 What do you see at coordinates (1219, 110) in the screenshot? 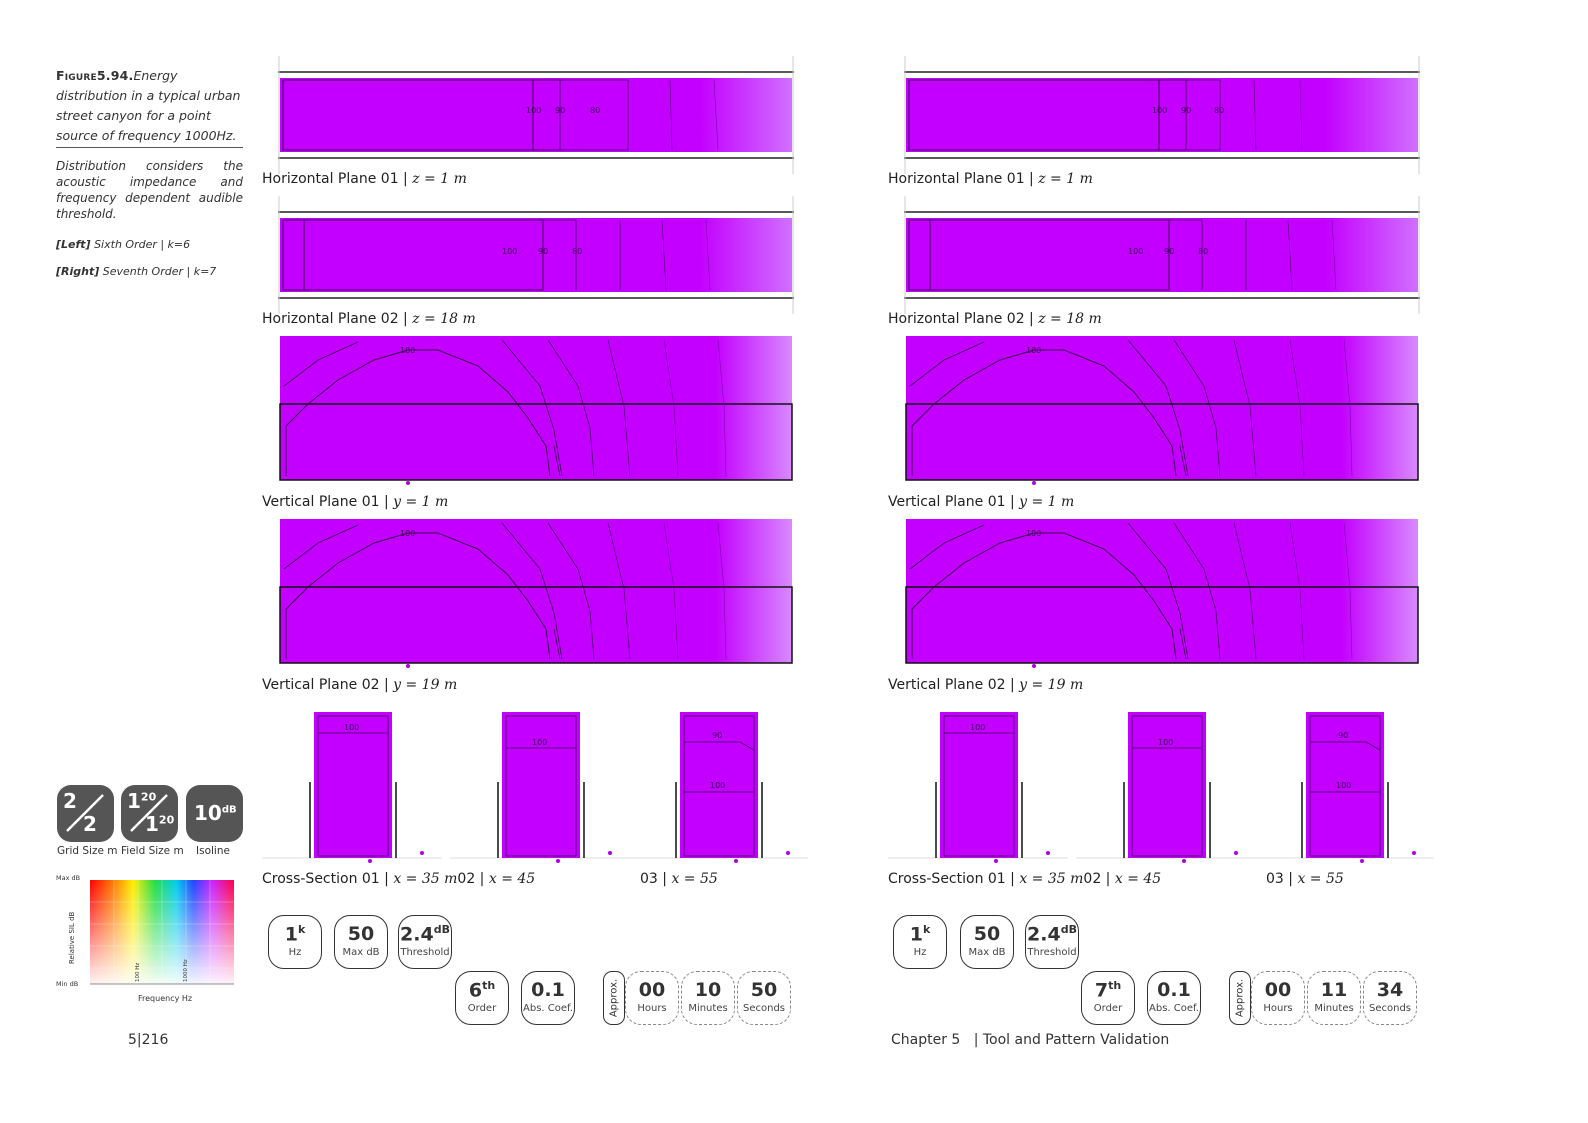
I see `contour-label: 80` at bounding box center [1219, 110].